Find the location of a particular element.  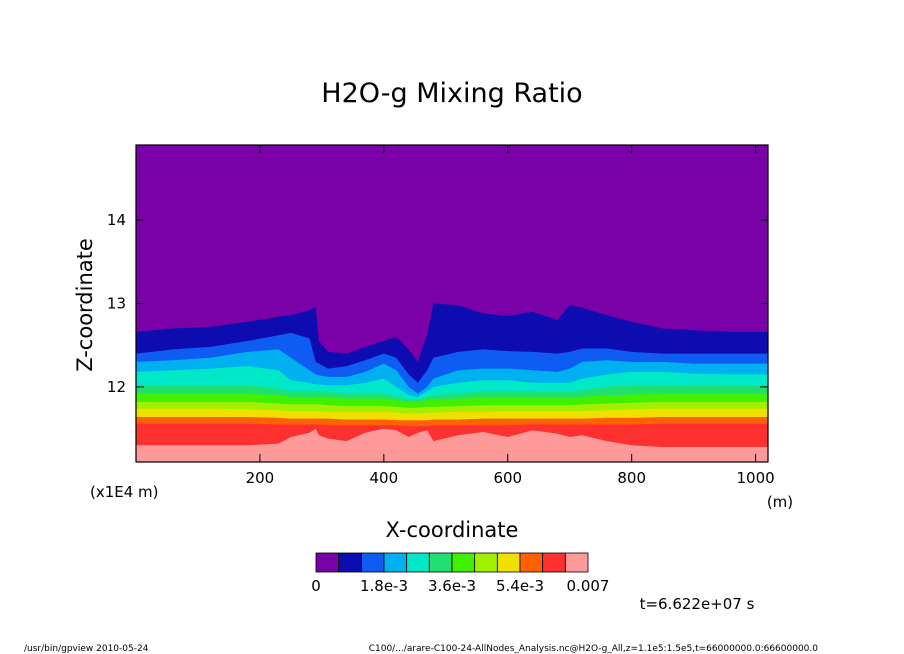

colorbar-label: 5.4e-3 is located at coordinates (520, 586).